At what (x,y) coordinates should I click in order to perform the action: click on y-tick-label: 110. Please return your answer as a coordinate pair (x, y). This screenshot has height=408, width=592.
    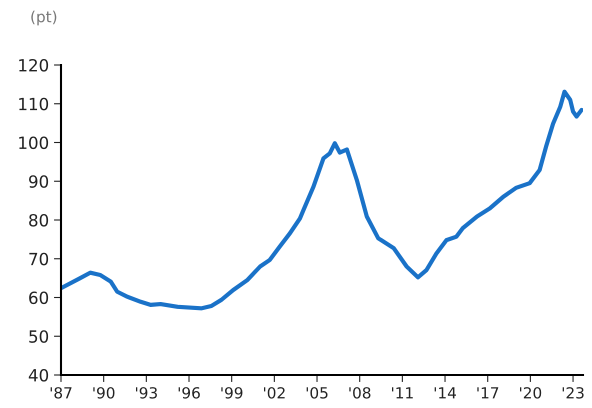
    Looking at the image, I should click on (33, 104).